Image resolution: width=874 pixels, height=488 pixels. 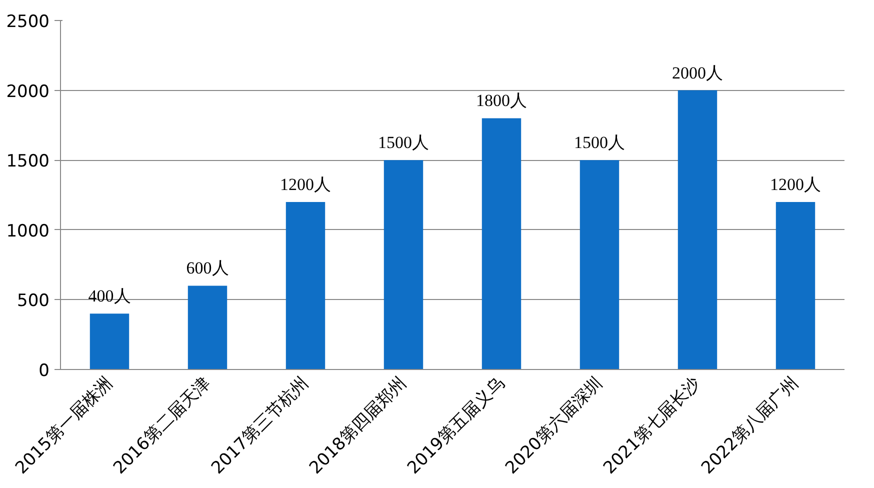 What do you see at coordinates (28, 231) in the screenshot?
I see `y-tick-label: 1000` at bounding box center [28, 231].